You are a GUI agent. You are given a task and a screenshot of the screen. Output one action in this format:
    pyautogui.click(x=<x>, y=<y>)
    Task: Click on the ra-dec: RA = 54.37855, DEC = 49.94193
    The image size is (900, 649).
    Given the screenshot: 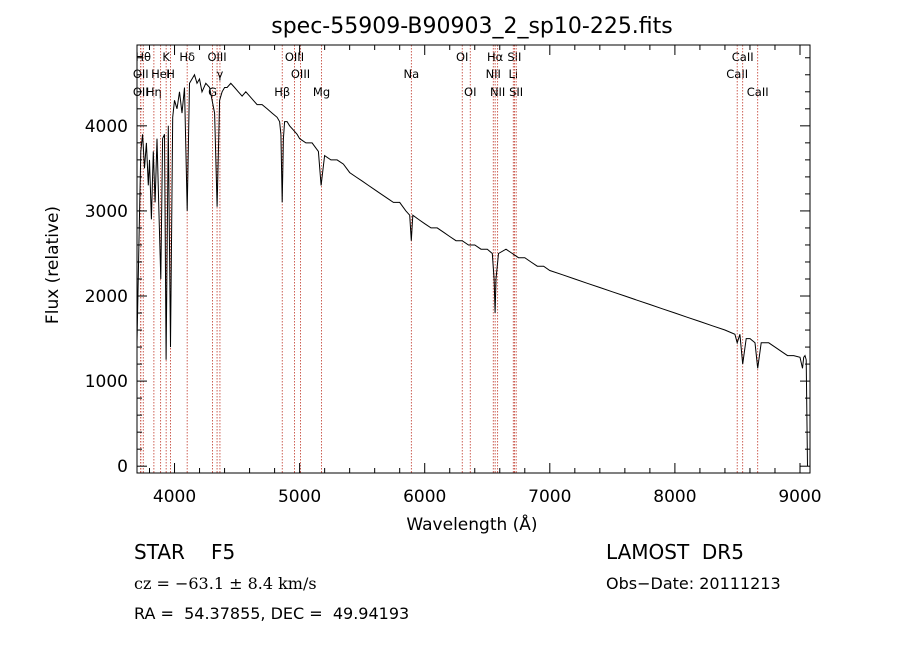 What is the action you would take?
    pyautogui.click(x=272, y=613)
    